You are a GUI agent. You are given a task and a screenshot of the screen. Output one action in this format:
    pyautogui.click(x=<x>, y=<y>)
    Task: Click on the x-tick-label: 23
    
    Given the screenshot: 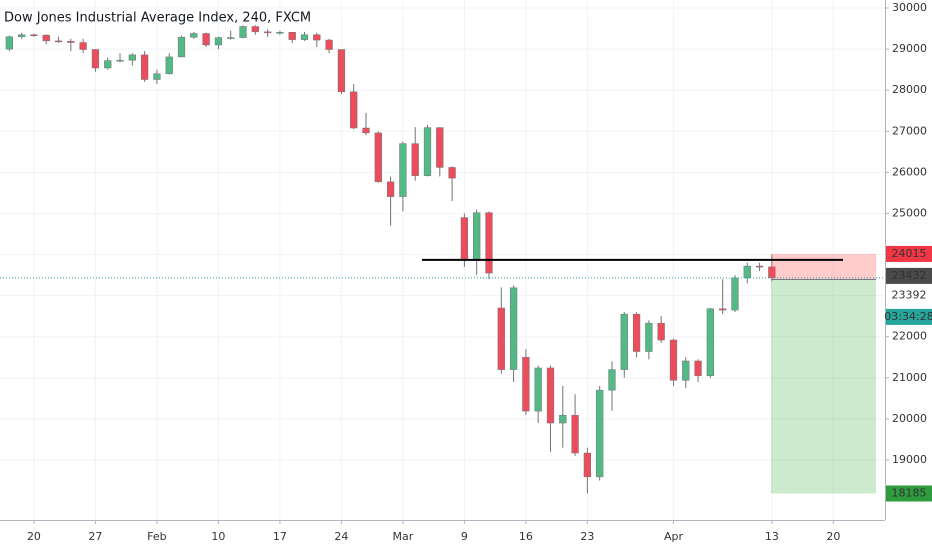 What is the action you would take?
    pyautogui.click(x=587, y=536)
    